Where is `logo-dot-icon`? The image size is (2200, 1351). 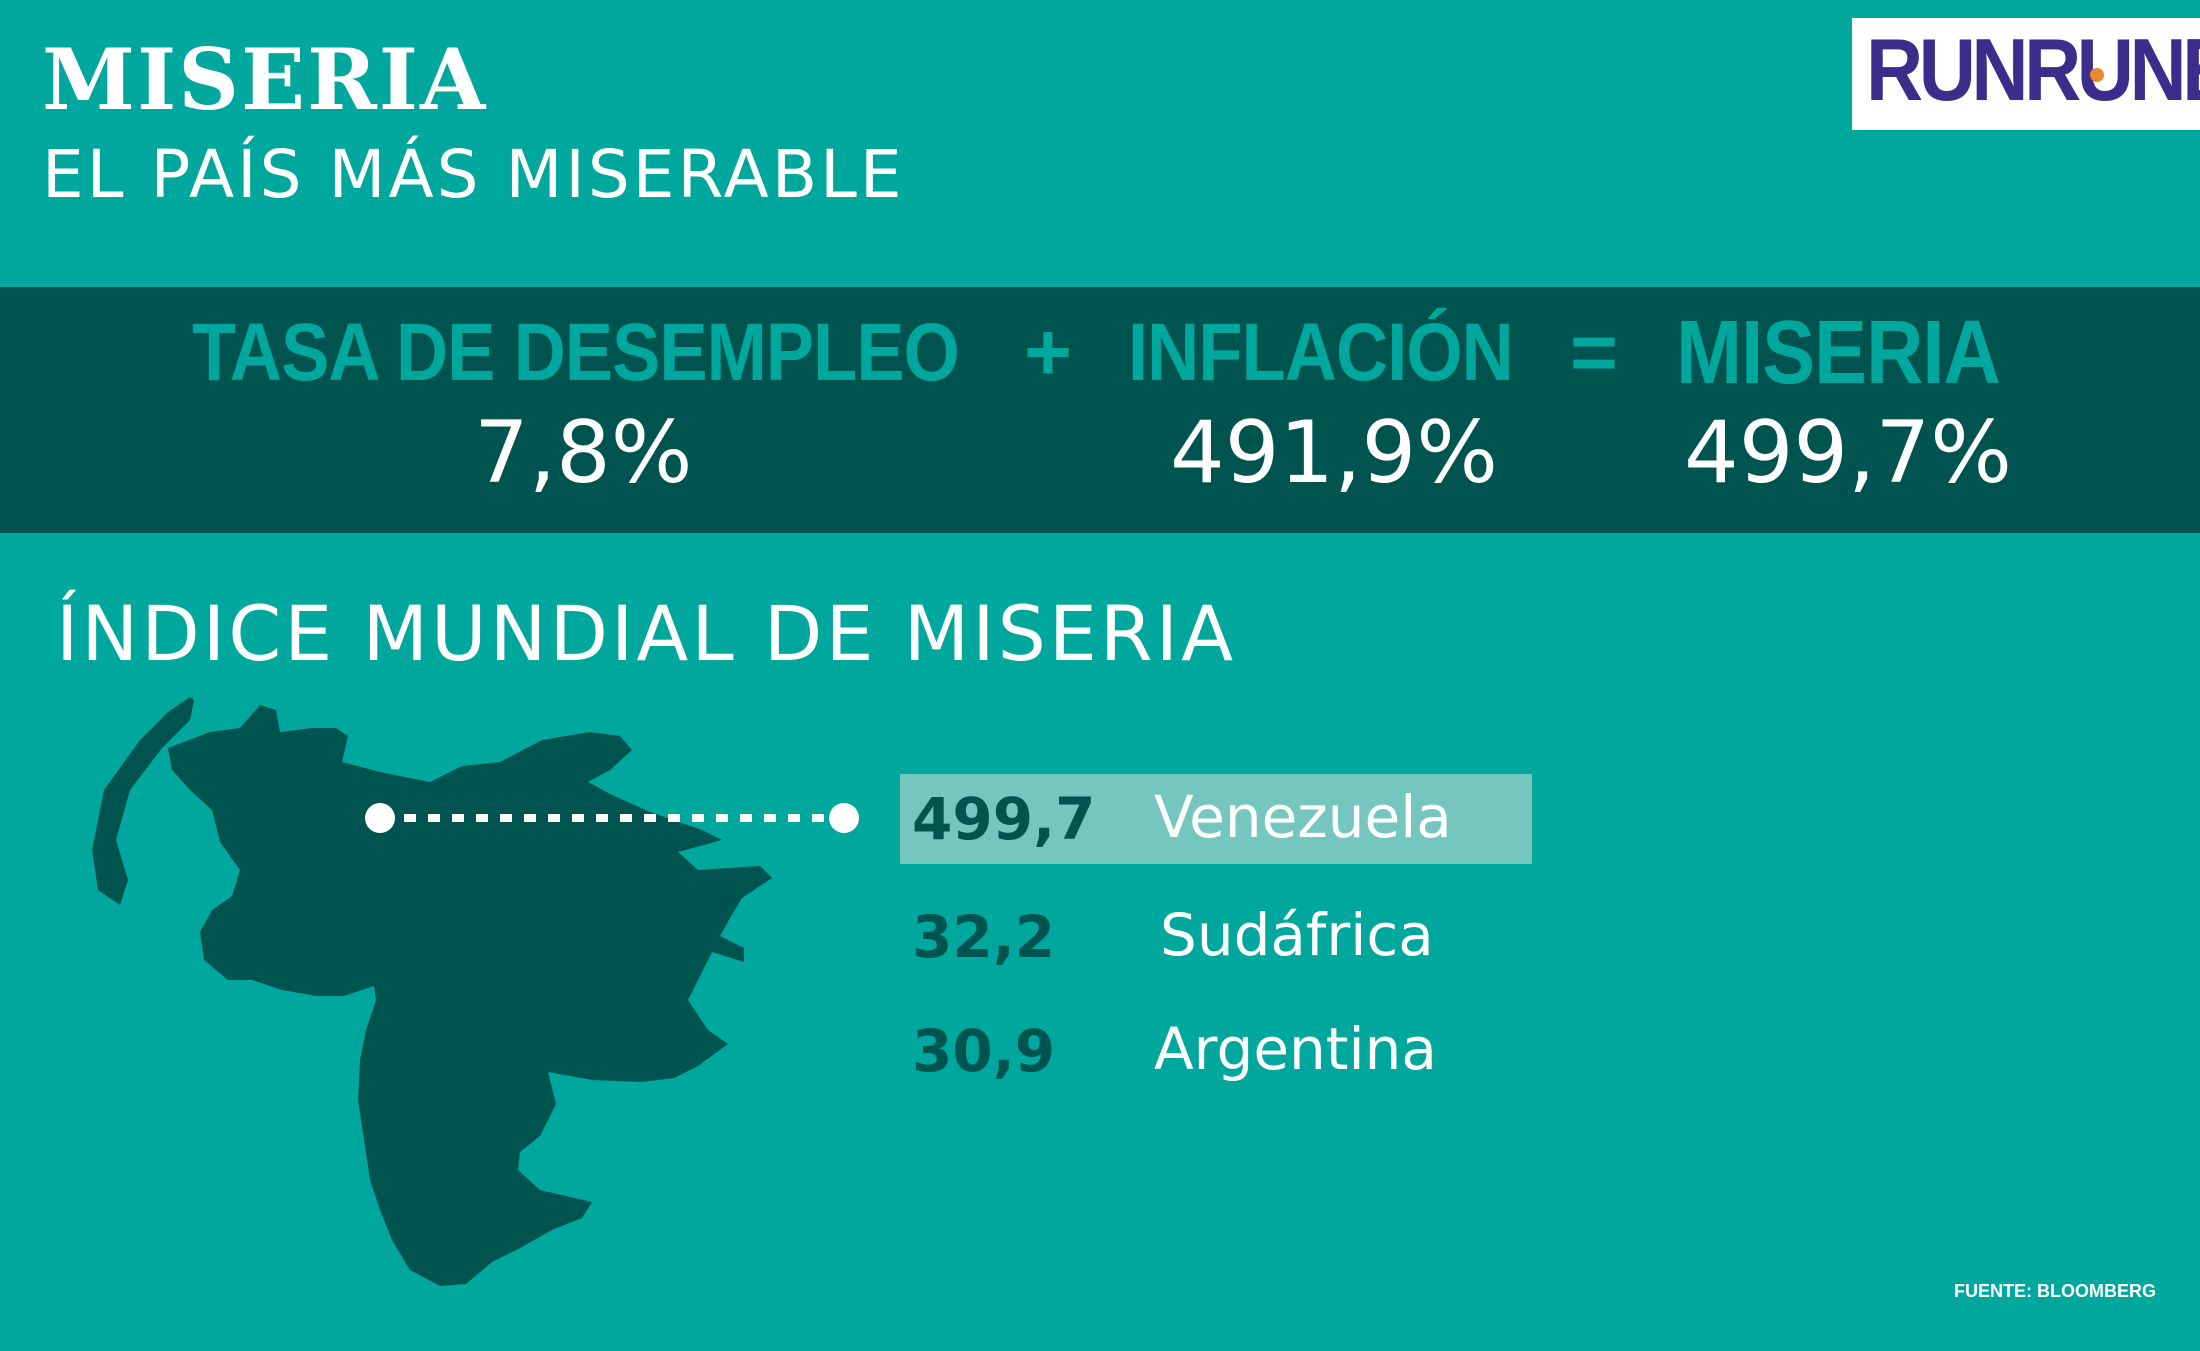 logo-dot-icon is located at coordinates (2097, 75).